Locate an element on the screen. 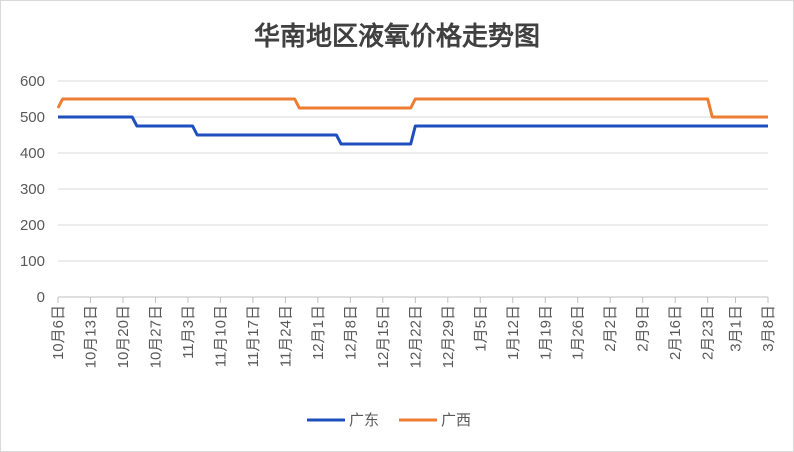 The image size is (794, 452). x-tick-label: 1月19日 is located at coordinates (545, 332).